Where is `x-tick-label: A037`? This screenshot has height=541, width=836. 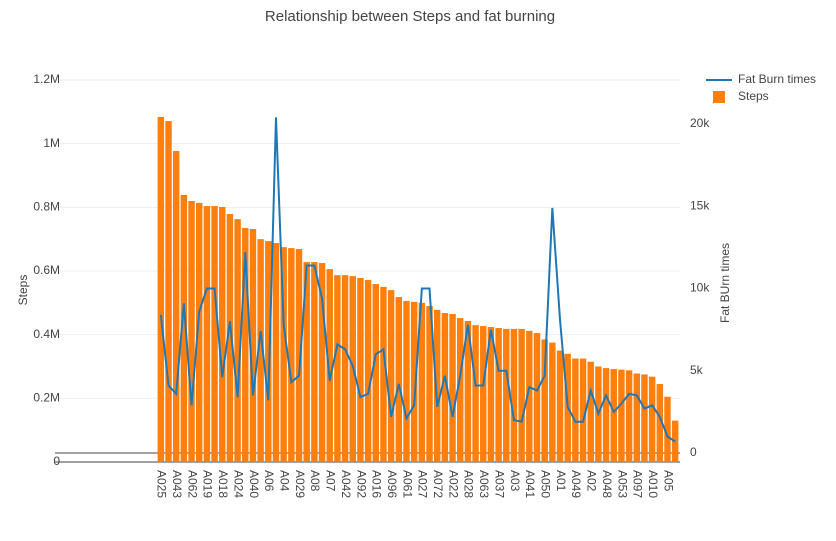 x-tick-label: A037 is located at coordinates (499, 484).